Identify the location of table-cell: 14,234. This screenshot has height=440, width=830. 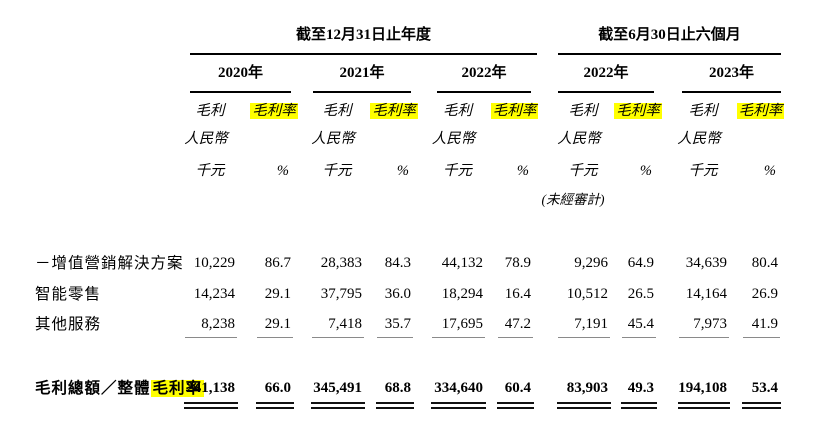
(214, 294).